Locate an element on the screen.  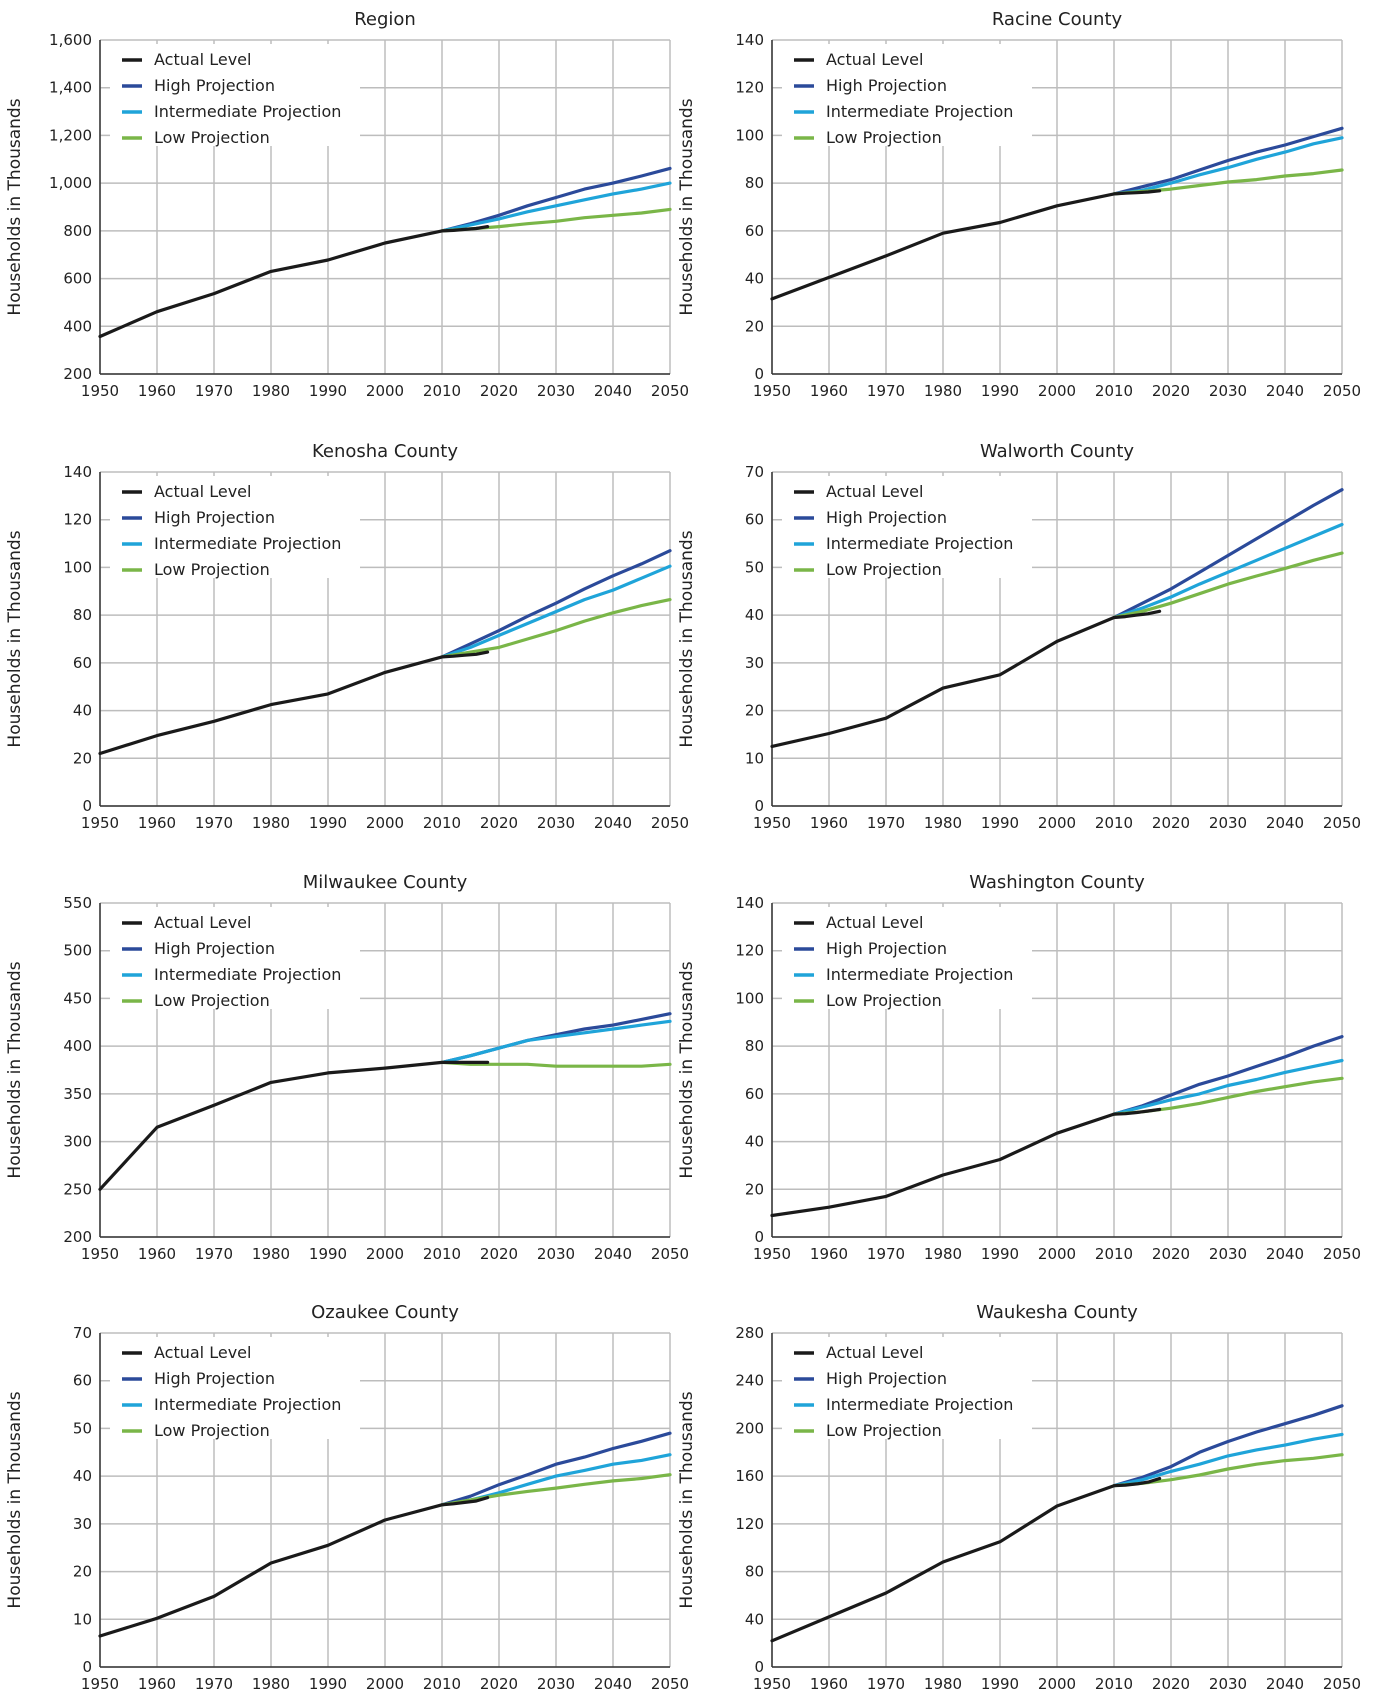
y-tick-label: 120 is located at coordinates (749, 951).